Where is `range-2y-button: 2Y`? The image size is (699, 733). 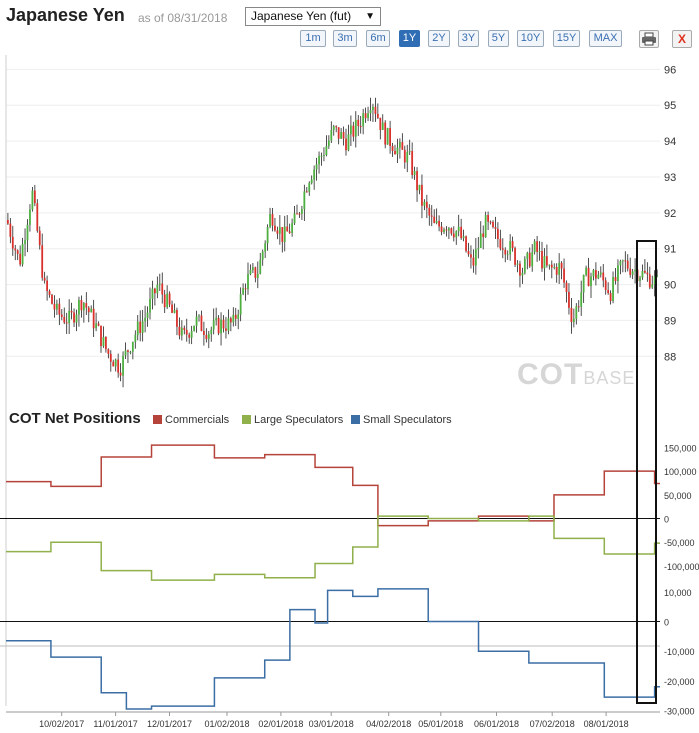 range-2y-button: 2Y is located at coordinates (439, 38).